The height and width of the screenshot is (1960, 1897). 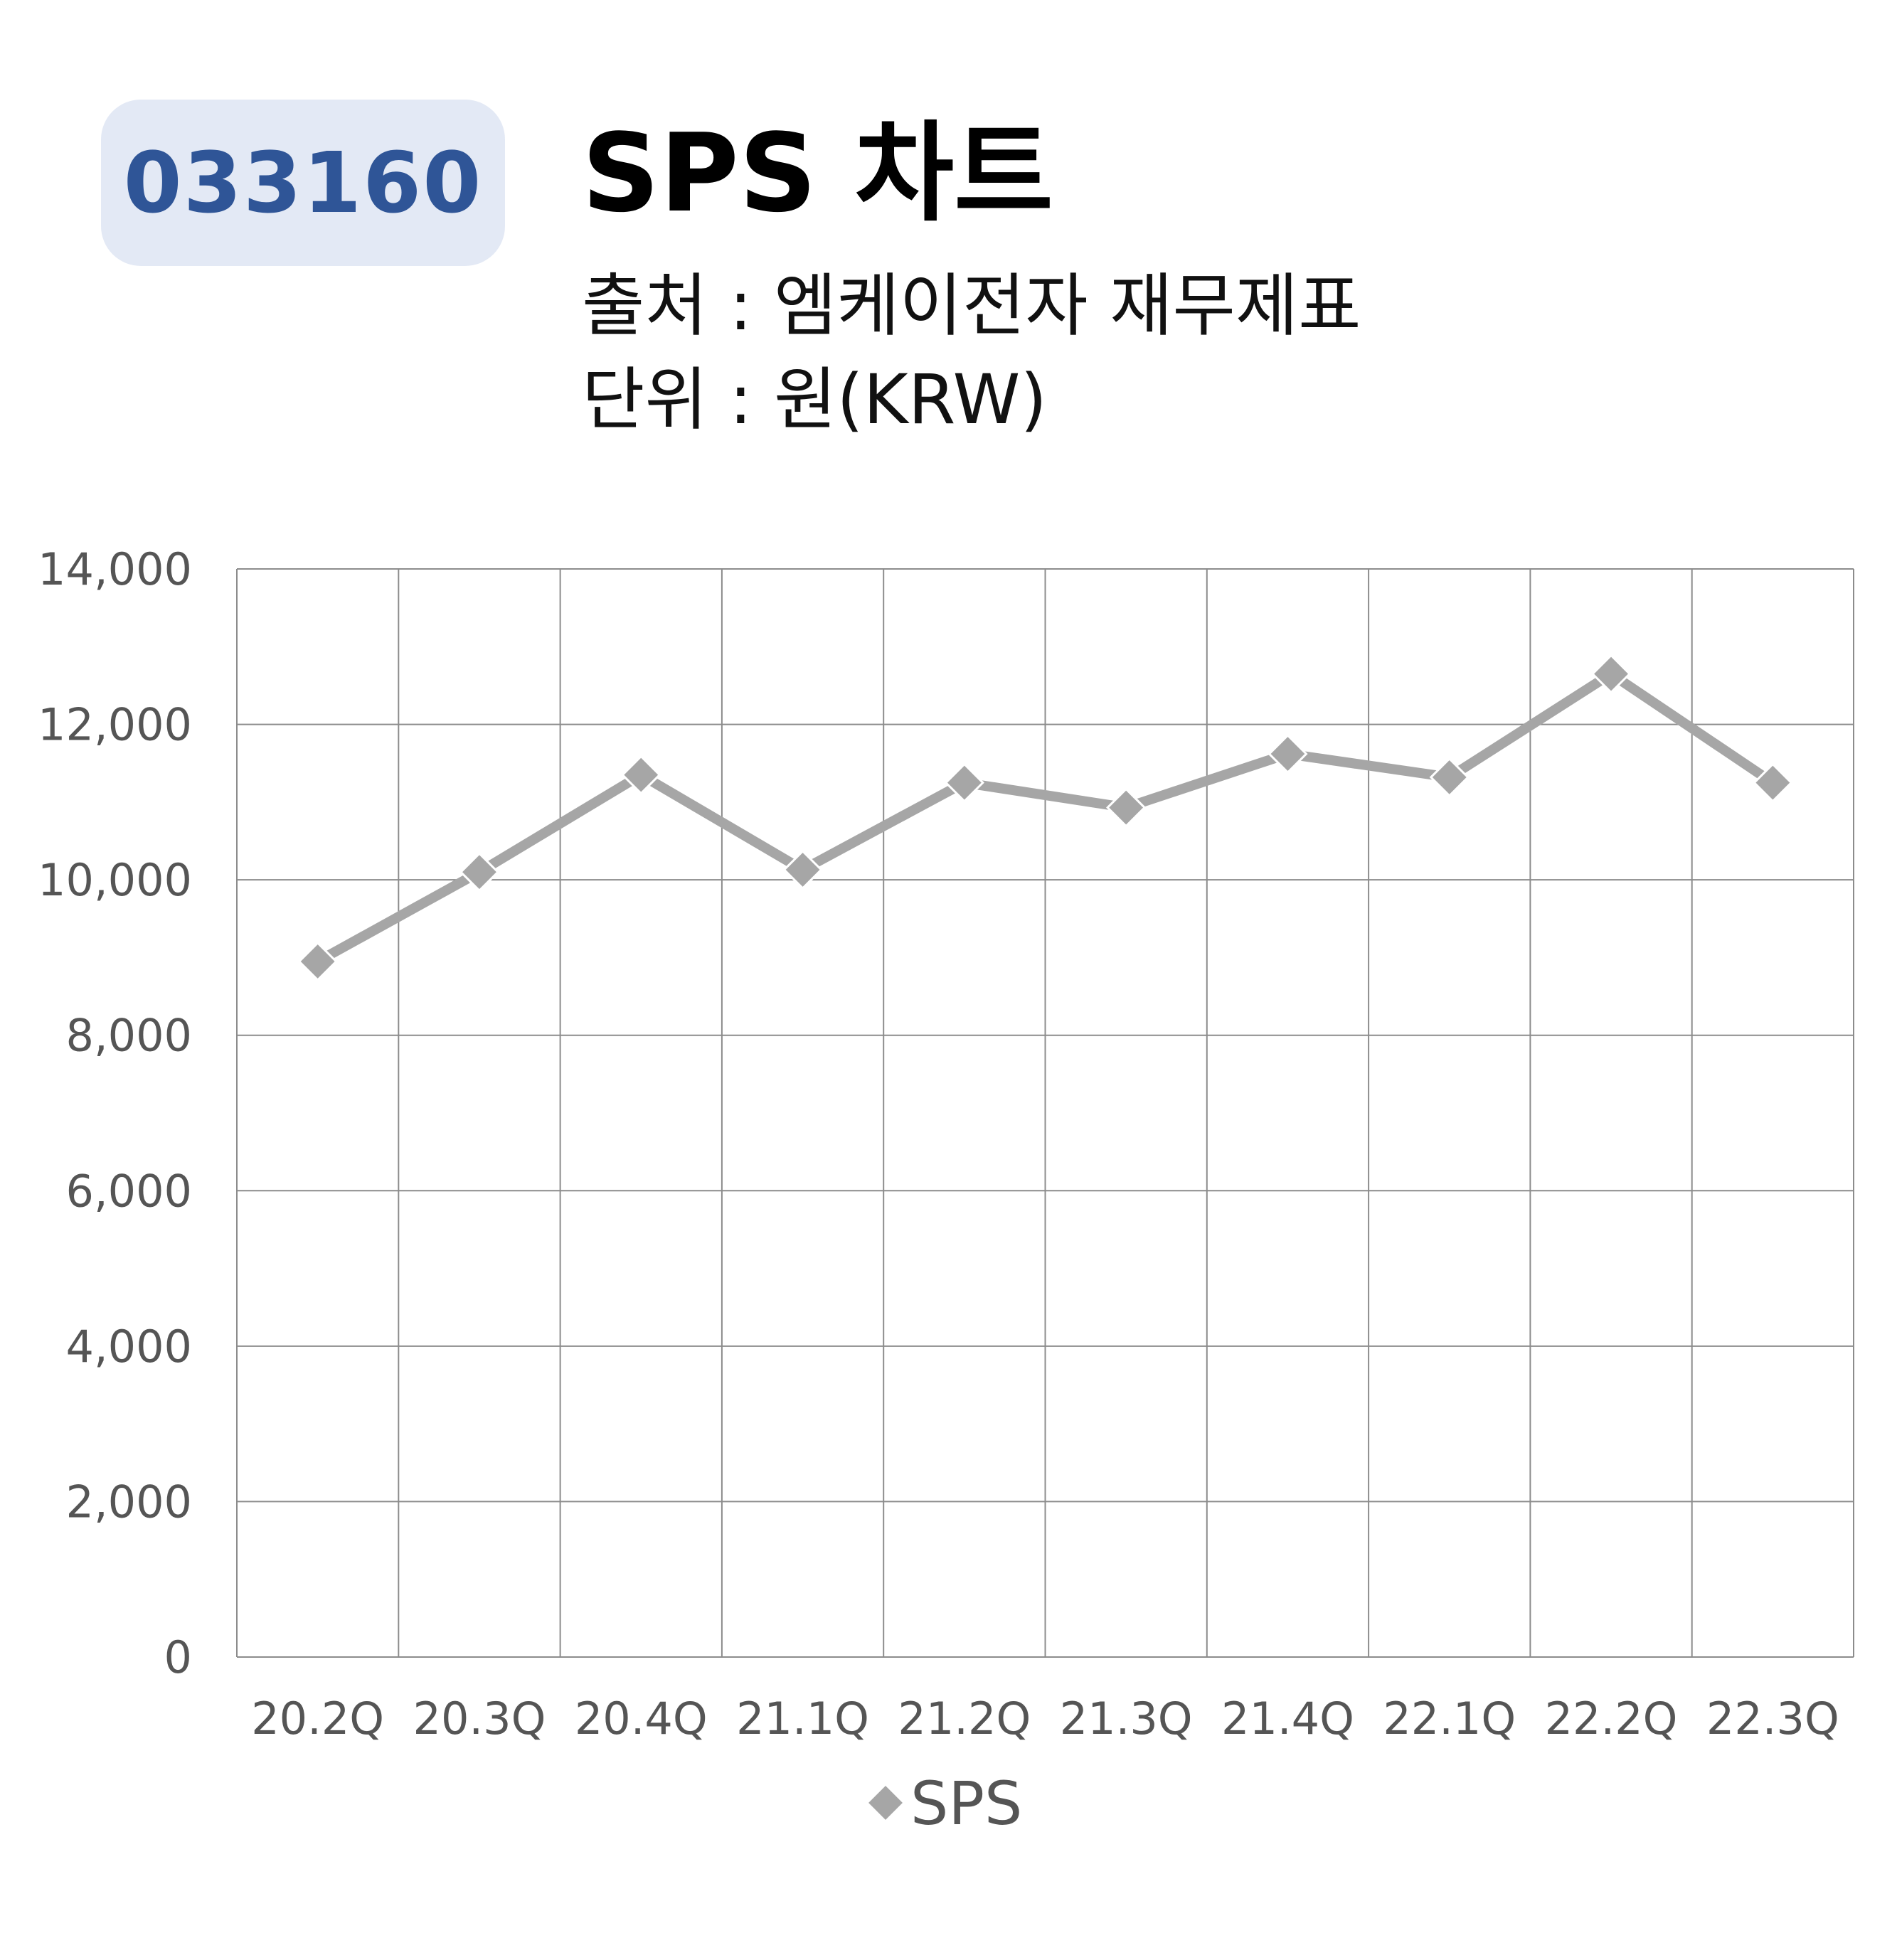 What do you see at coordinates (129, 1036) in the screenshot?
I see `y-tick-label: 8,000` at bounding box center [129, 1036].